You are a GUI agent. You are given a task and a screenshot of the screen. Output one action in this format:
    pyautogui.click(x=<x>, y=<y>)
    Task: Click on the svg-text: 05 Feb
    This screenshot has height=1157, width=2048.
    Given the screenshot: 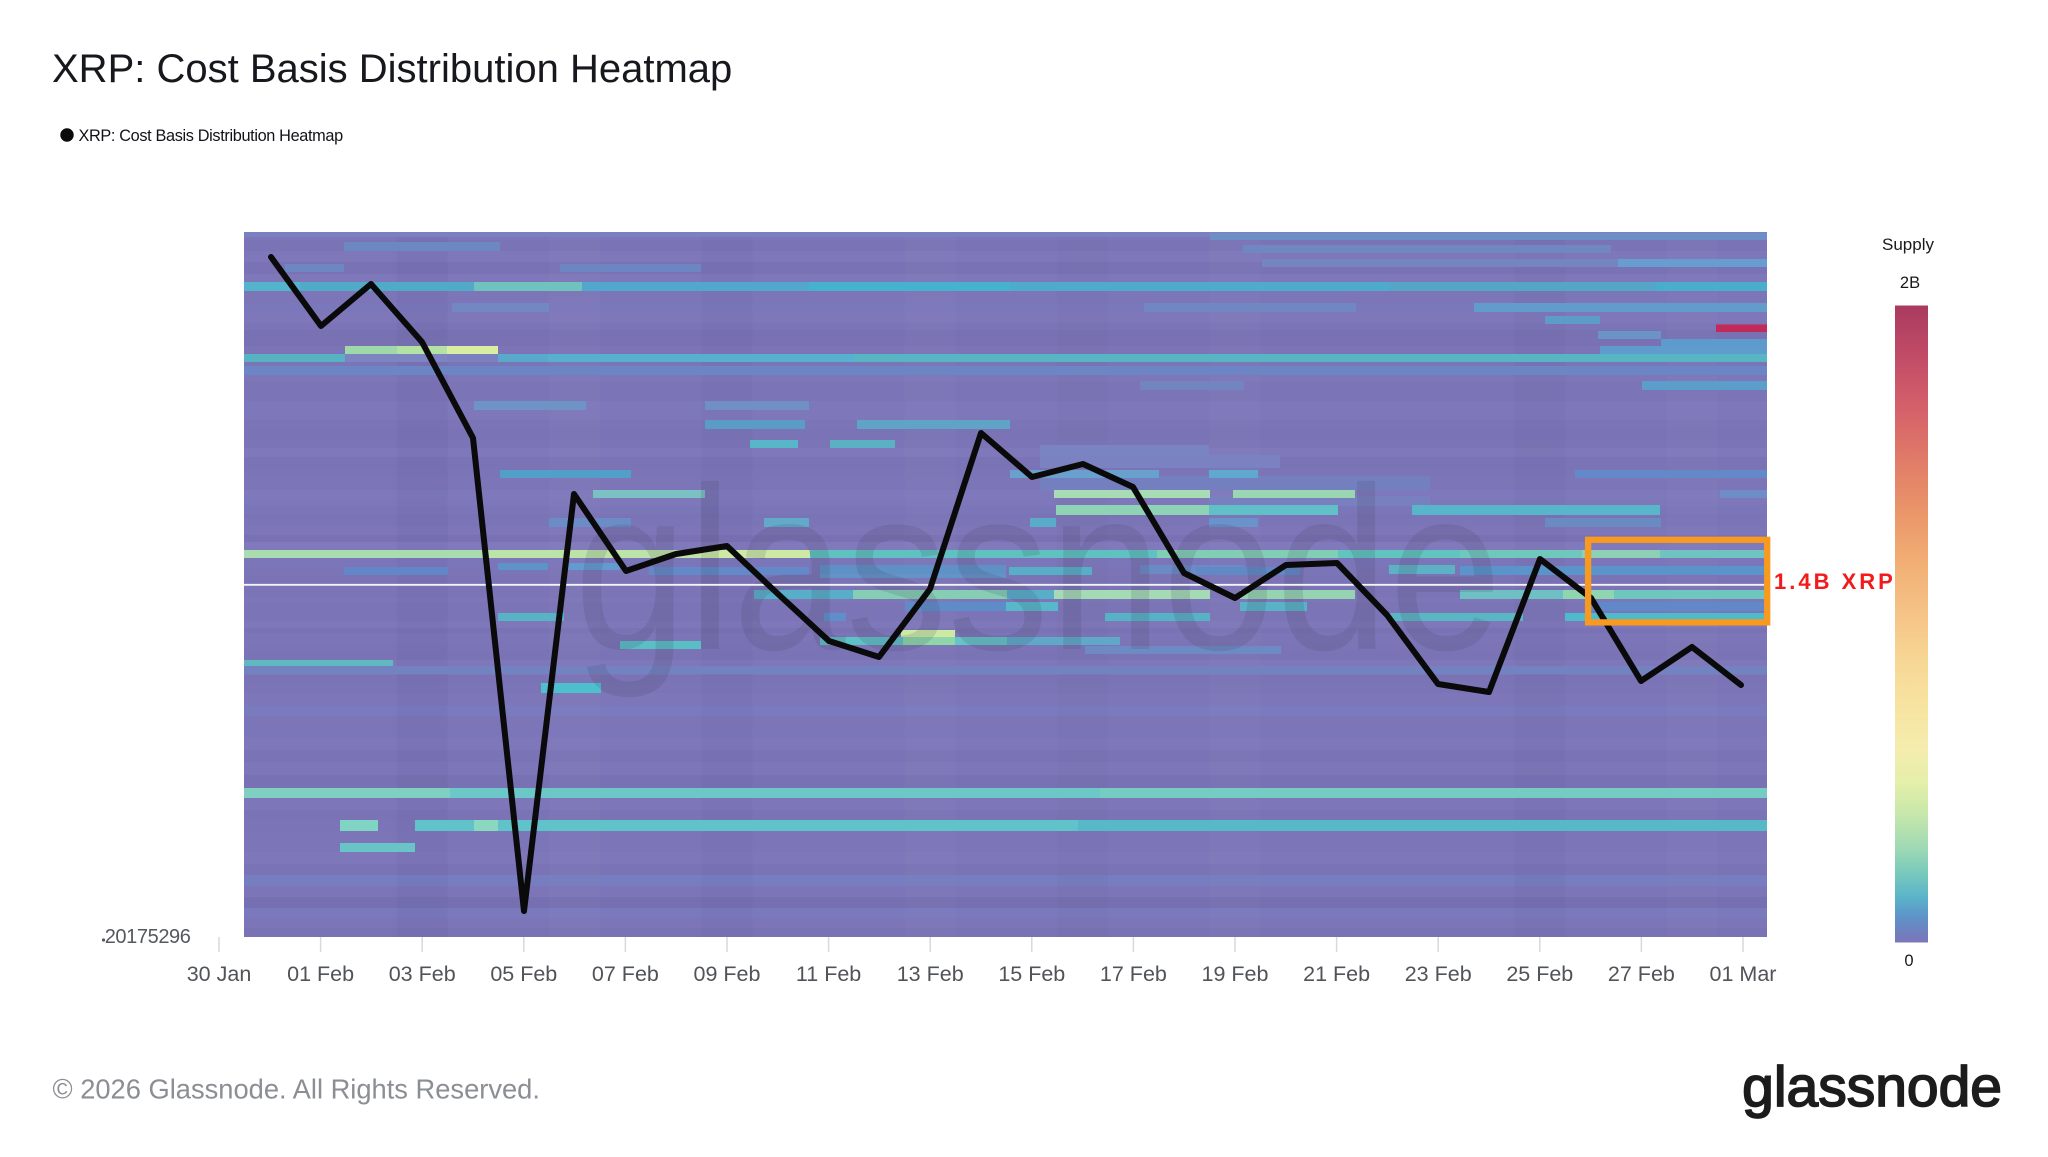 What is the action you would take?
    pyautogui.click(x=523, y=974)
    